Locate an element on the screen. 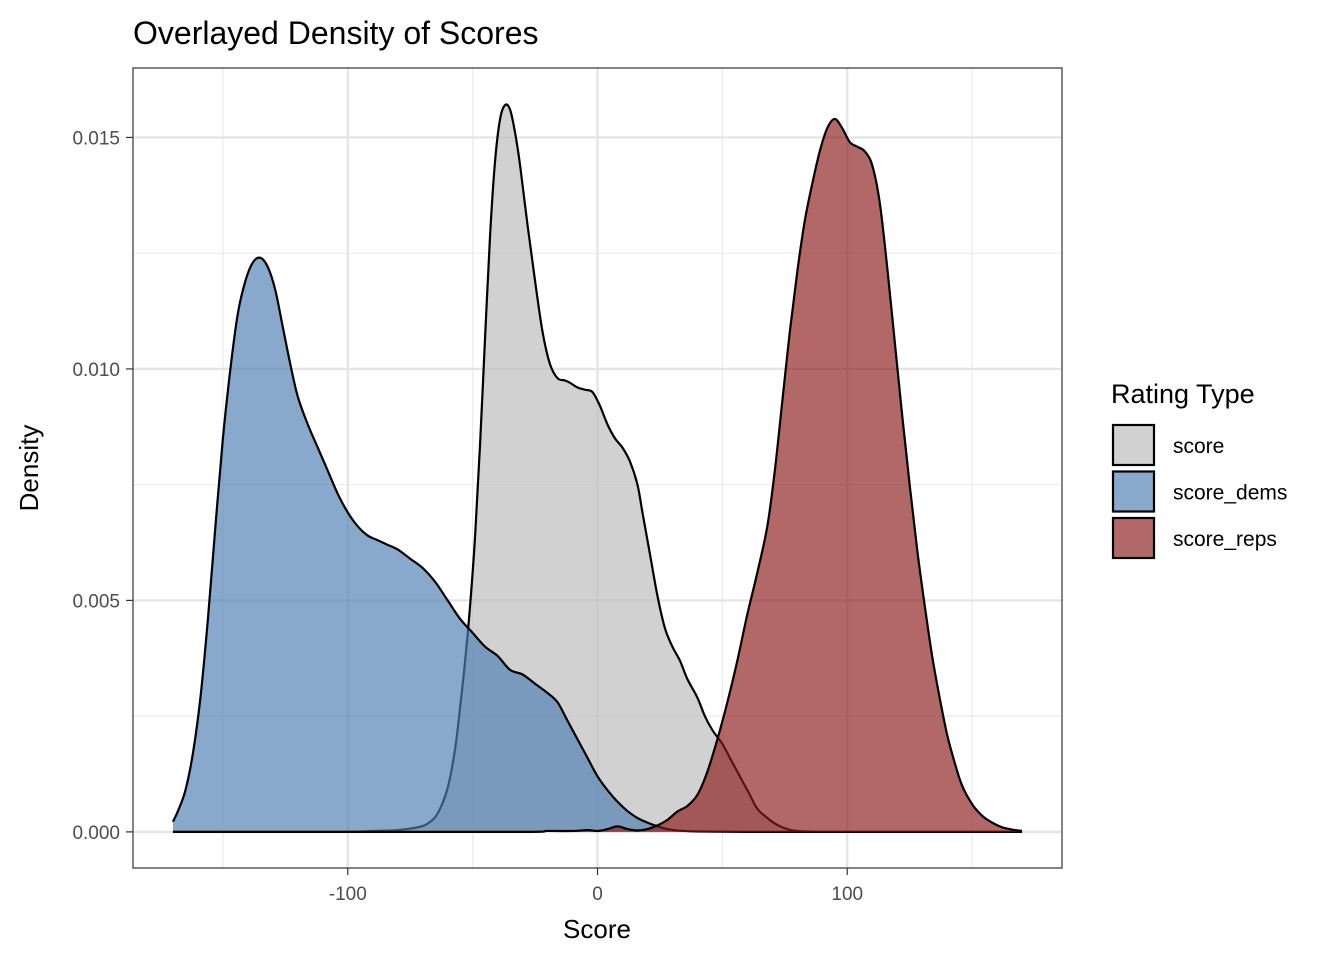 The width and height of the screenshot is (1344, 965). y-tick-label: 0.015 is located at coordinates (96, 138).